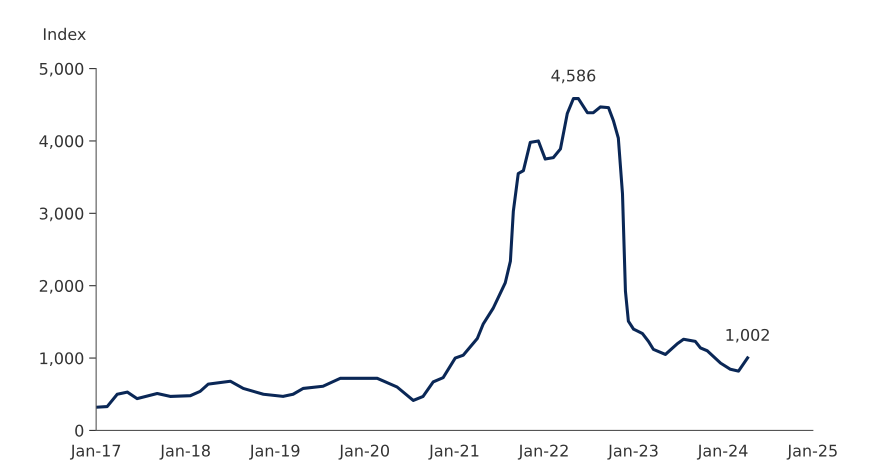 The image size is (874, 473). What do you see at coordinates (95, 452) in the screenshot?
I see `x-tick-label: Jan-17` at bounding box center [95, 452].